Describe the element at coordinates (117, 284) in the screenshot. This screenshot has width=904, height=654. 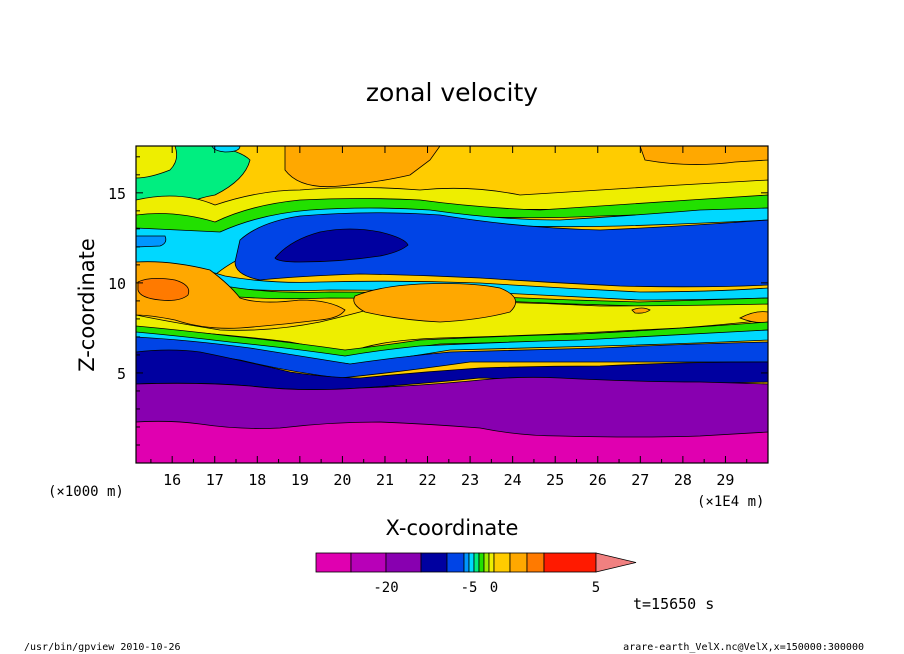
I see `y-tick-label: 10` at that location.